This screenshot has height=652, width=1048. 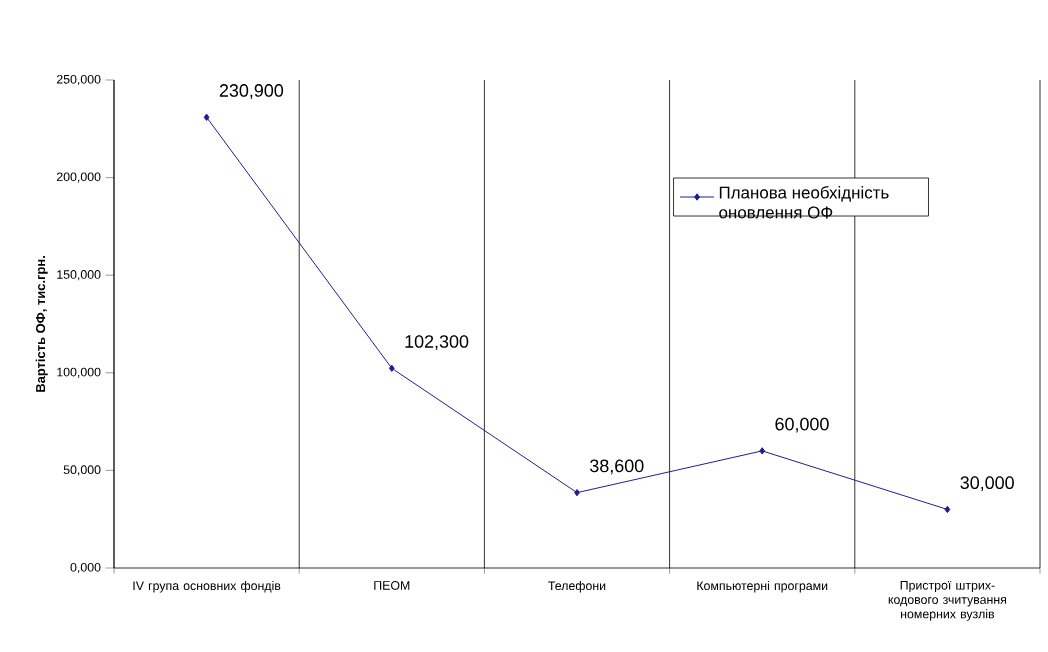 I want to click on data-label: 60,000, so click(x=802, y=425).